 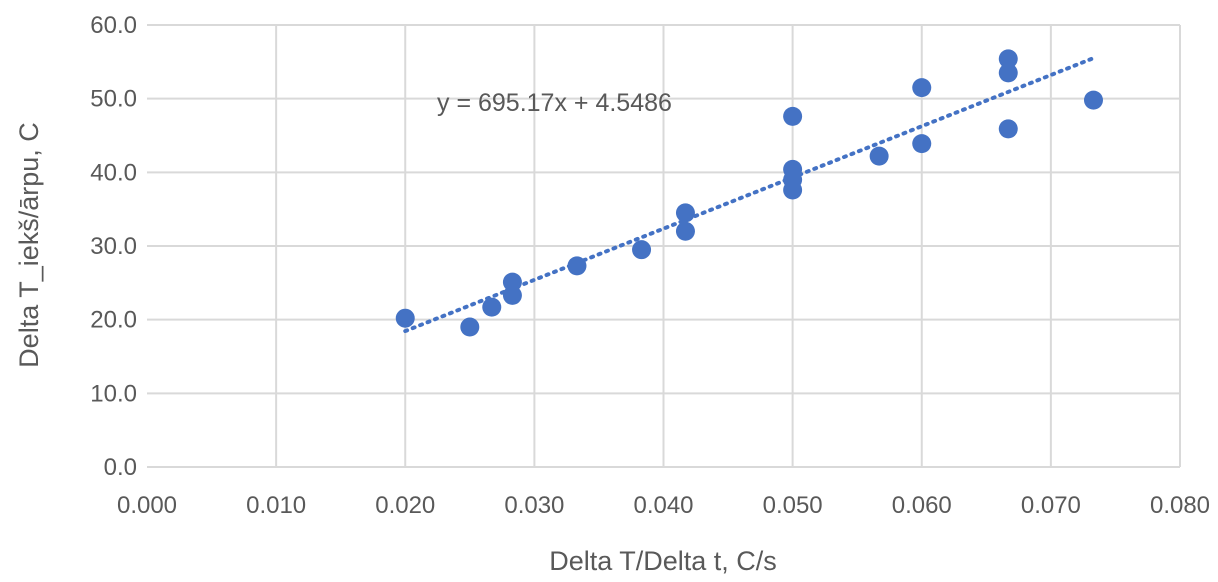 I want to click on y-tick-label: 40.0, so click(x=113, y=172).